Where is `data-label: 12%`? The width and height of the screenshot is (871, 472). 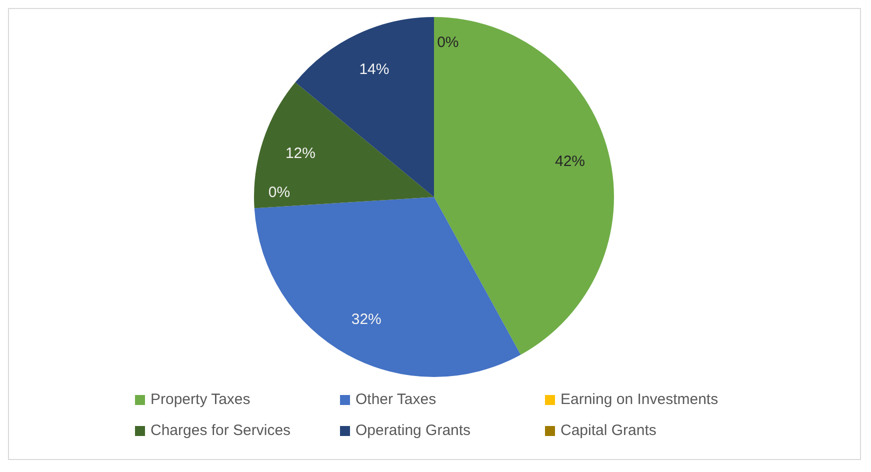 data-label: 12% is located at coordinates (300, 153).